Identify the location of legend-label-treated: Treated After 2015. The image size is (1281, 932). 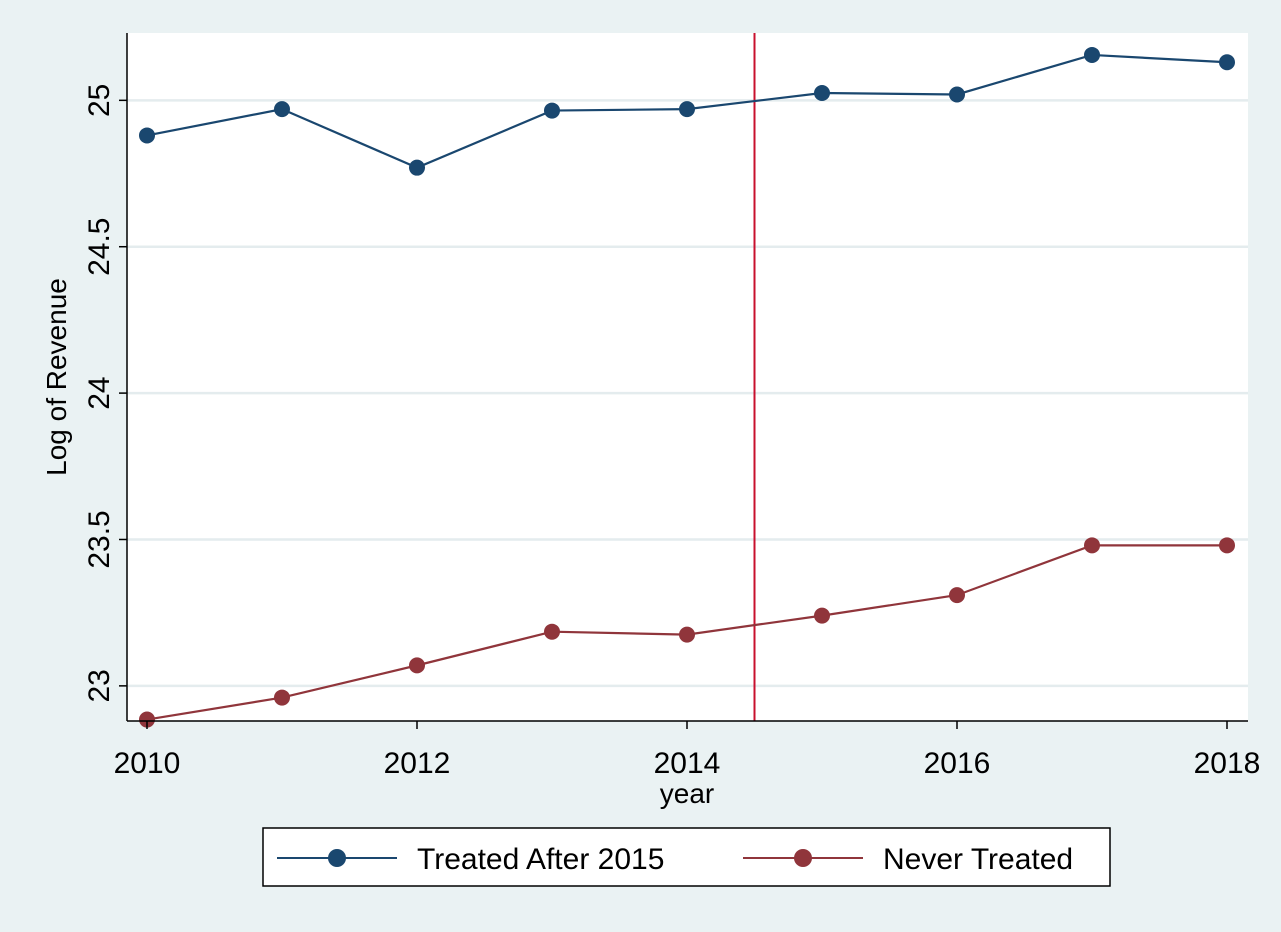
(540, 859).